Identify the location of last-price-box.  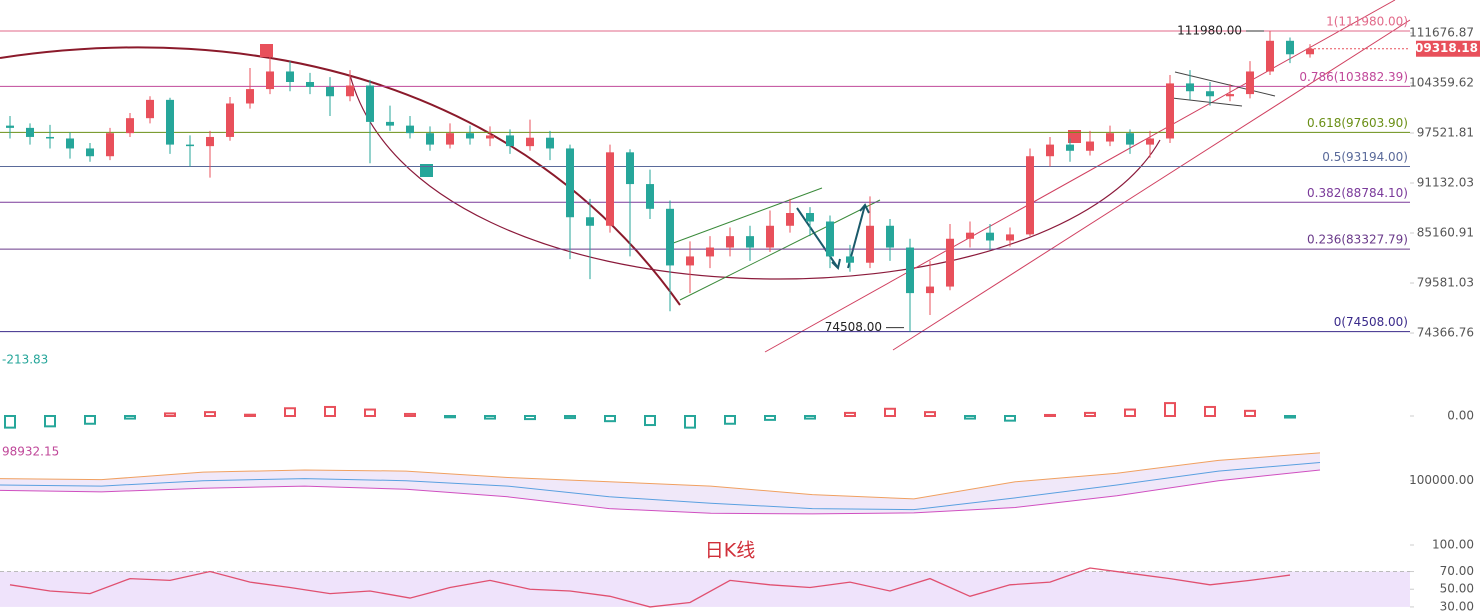
(1448, 48).